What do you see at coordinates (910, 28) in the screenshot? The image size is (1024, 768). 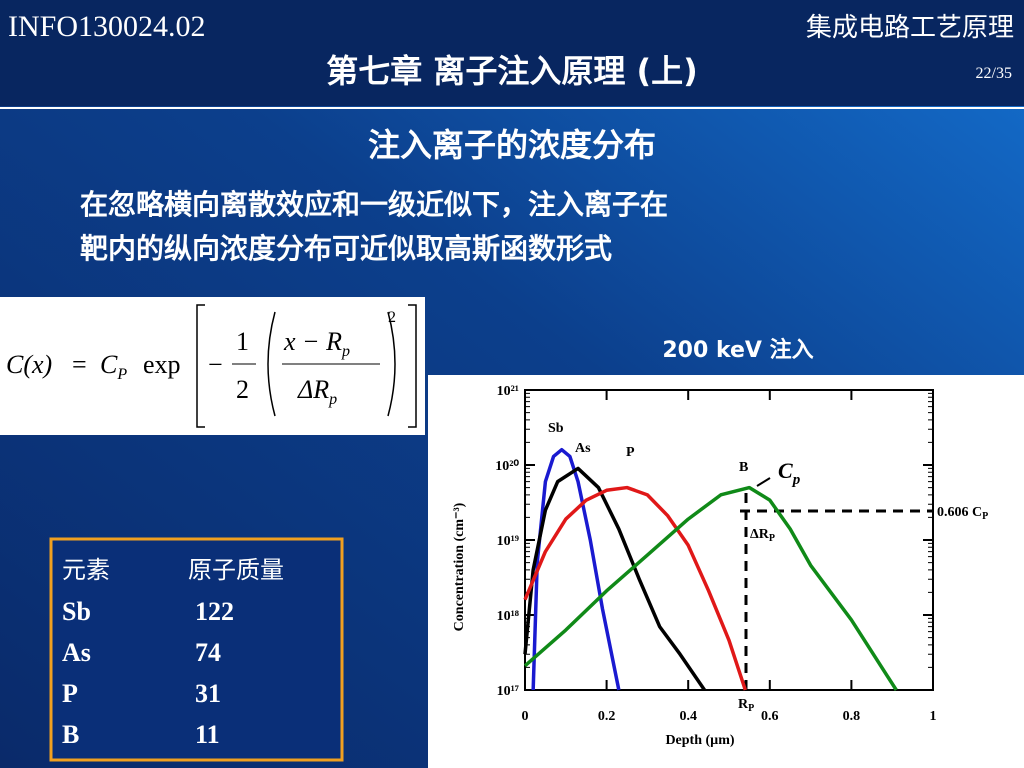 I see `course-name: 集成电路工艺原理` at bounding box center [910, 28].